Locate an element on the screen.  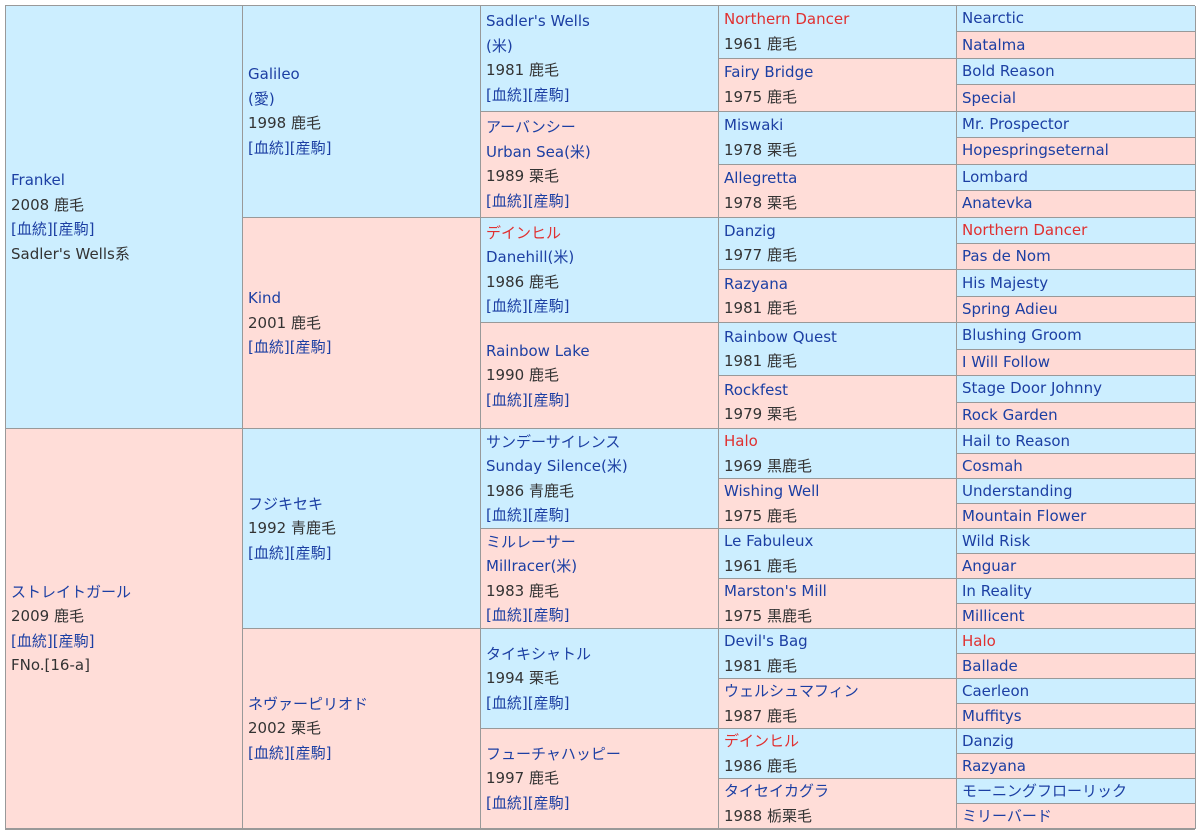
horse-name-link: Anatevka is located at coordinates (997, 203).